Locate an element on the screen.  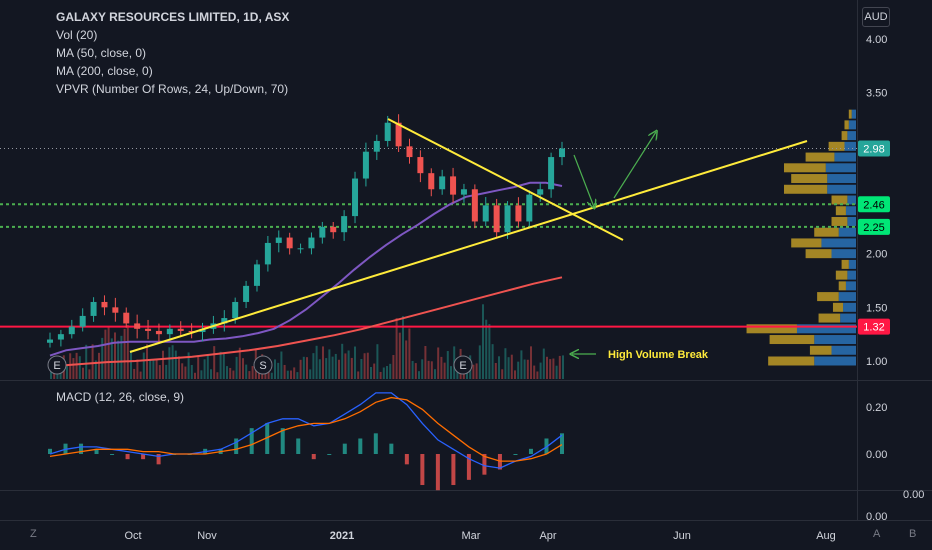
indicator-ma200: MA (200, close, 0) is located at coordinates (104, 71).